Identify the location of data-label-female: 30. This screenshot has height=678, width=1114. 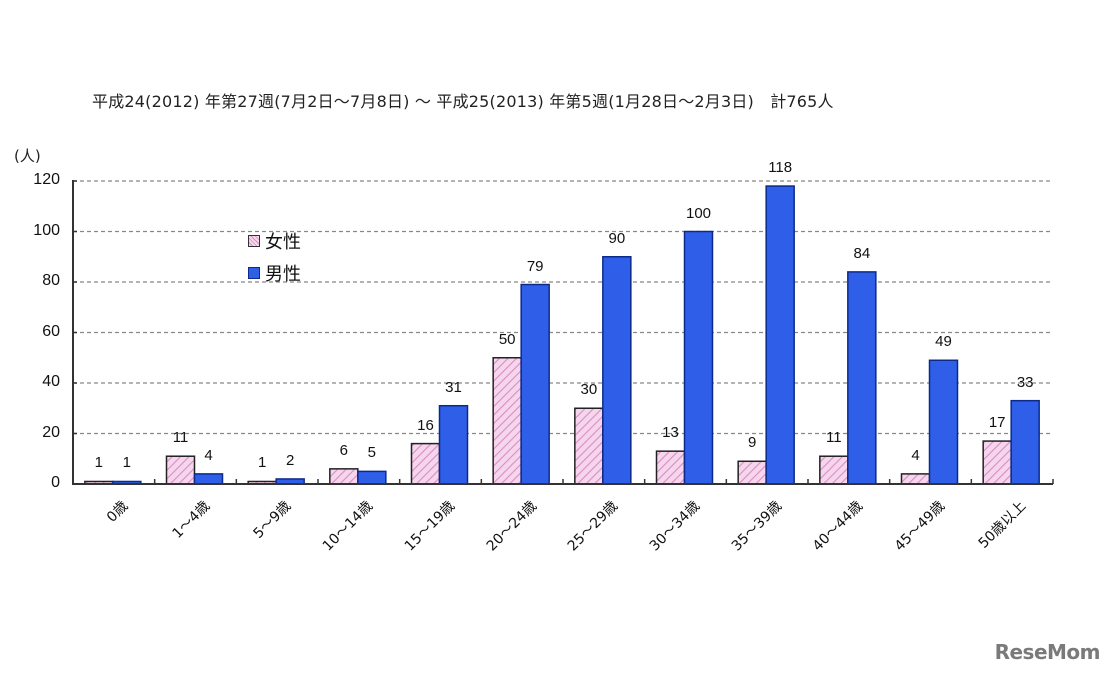
(589, 390).